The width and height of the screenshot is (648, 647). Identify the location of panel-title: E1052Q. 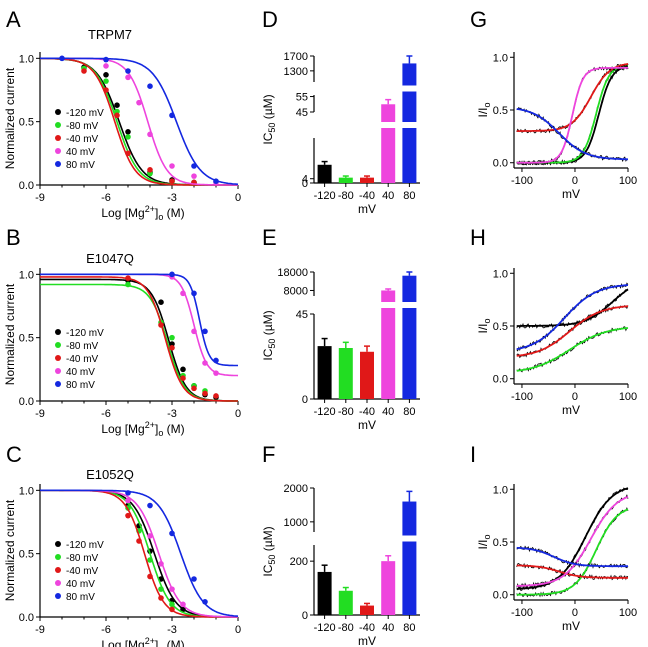
(110, 474).